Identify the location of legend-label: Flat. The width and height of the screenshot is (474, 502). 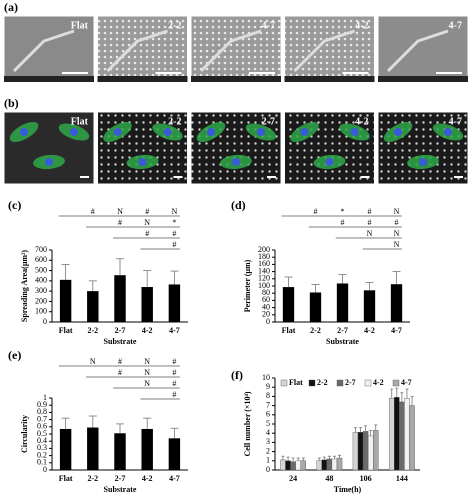
(296, 382).